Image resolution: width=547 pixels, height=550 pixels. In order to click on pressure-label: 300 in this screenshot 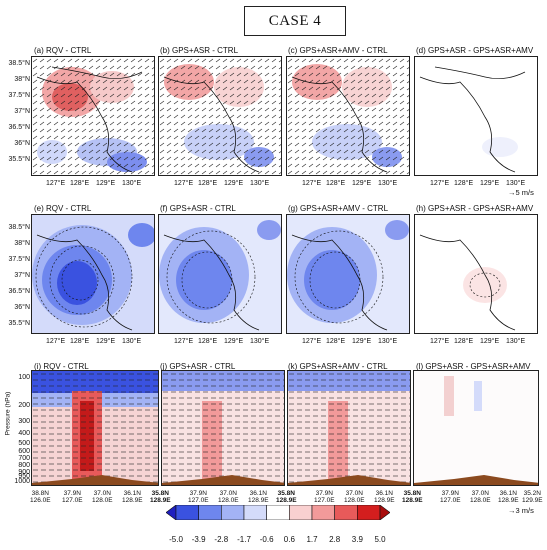, I will do `click(24, 421)`.